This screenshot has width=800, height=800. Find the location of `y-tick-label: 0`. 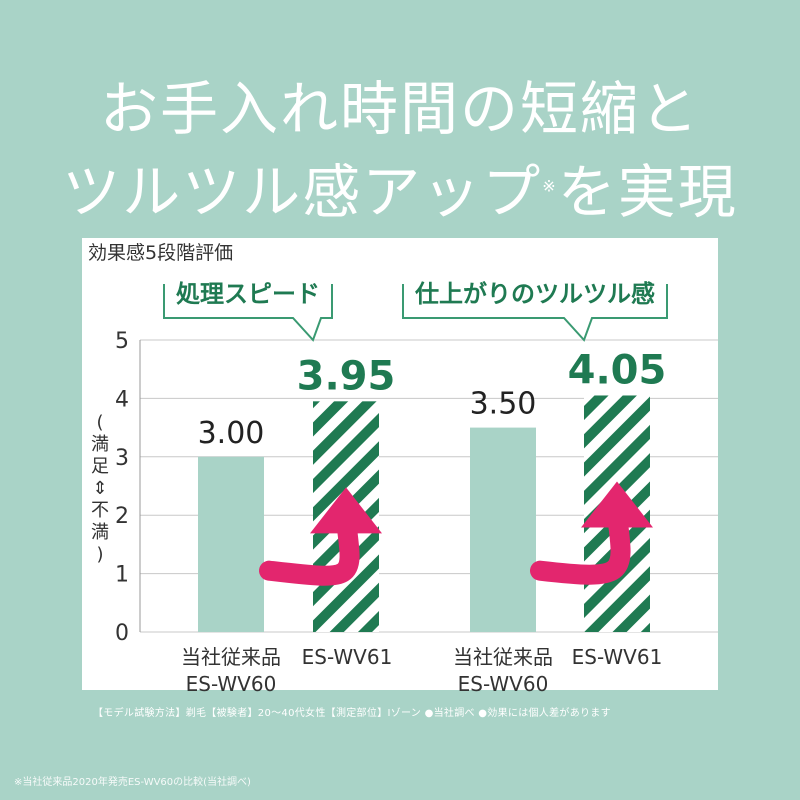

y-tick-label: 0 is located at coordinates (122, 633).